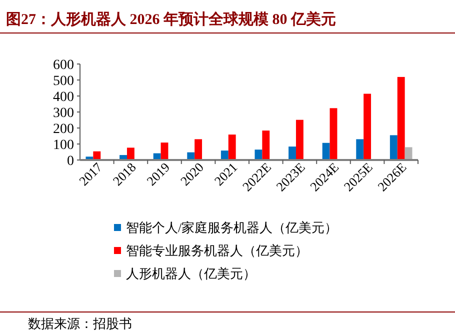 Image resolution: width=455 pixels, height=336 pixels. What do you see at coordinates (191, 273) in the screenshot?
I see `legend-label: 人形机器人（亿美元）` at bounding box center [191, 273].